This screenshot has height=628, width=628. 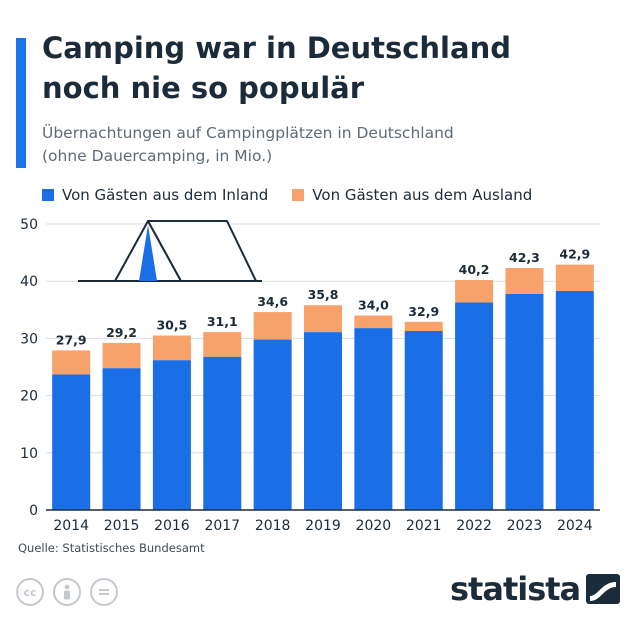 What do you see at coordinates (121, 355) in the screenshot?
I see `bar-ausland-2015` at bounding box center [121, 355].